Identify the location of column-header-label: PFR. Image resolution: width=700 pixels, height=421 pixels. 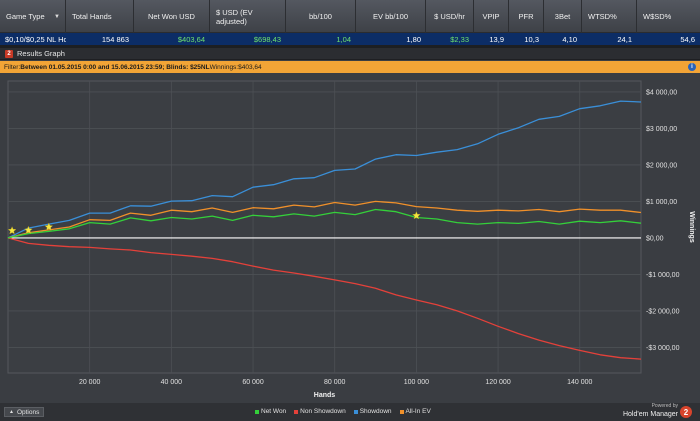
(526, 16).